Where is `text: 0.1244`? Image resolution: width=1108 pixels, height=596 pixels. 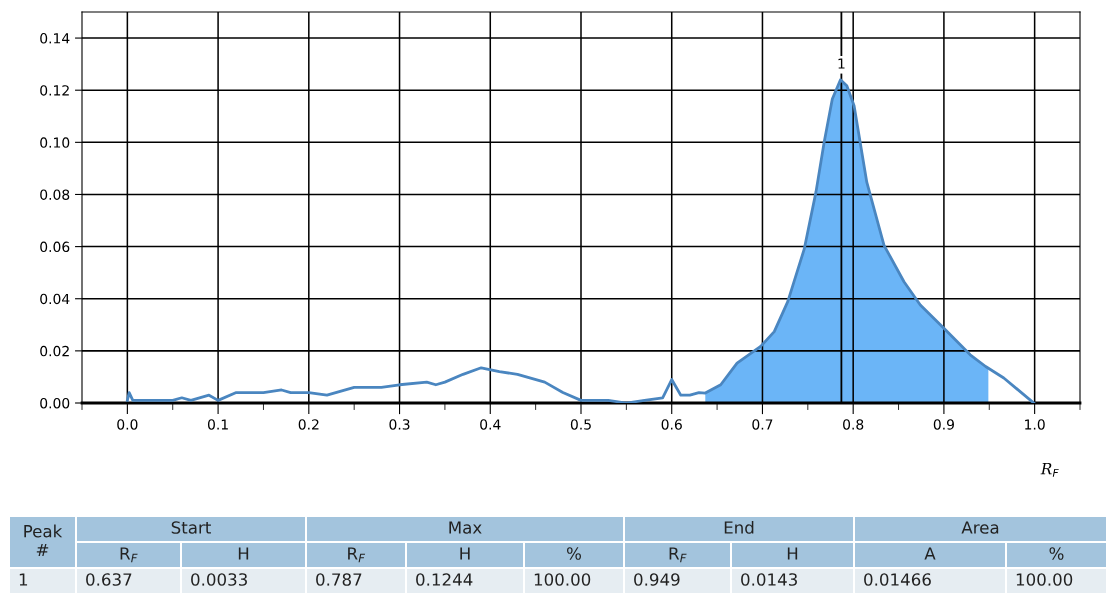 text: 0.1244 is located at coordinates (444, 579).